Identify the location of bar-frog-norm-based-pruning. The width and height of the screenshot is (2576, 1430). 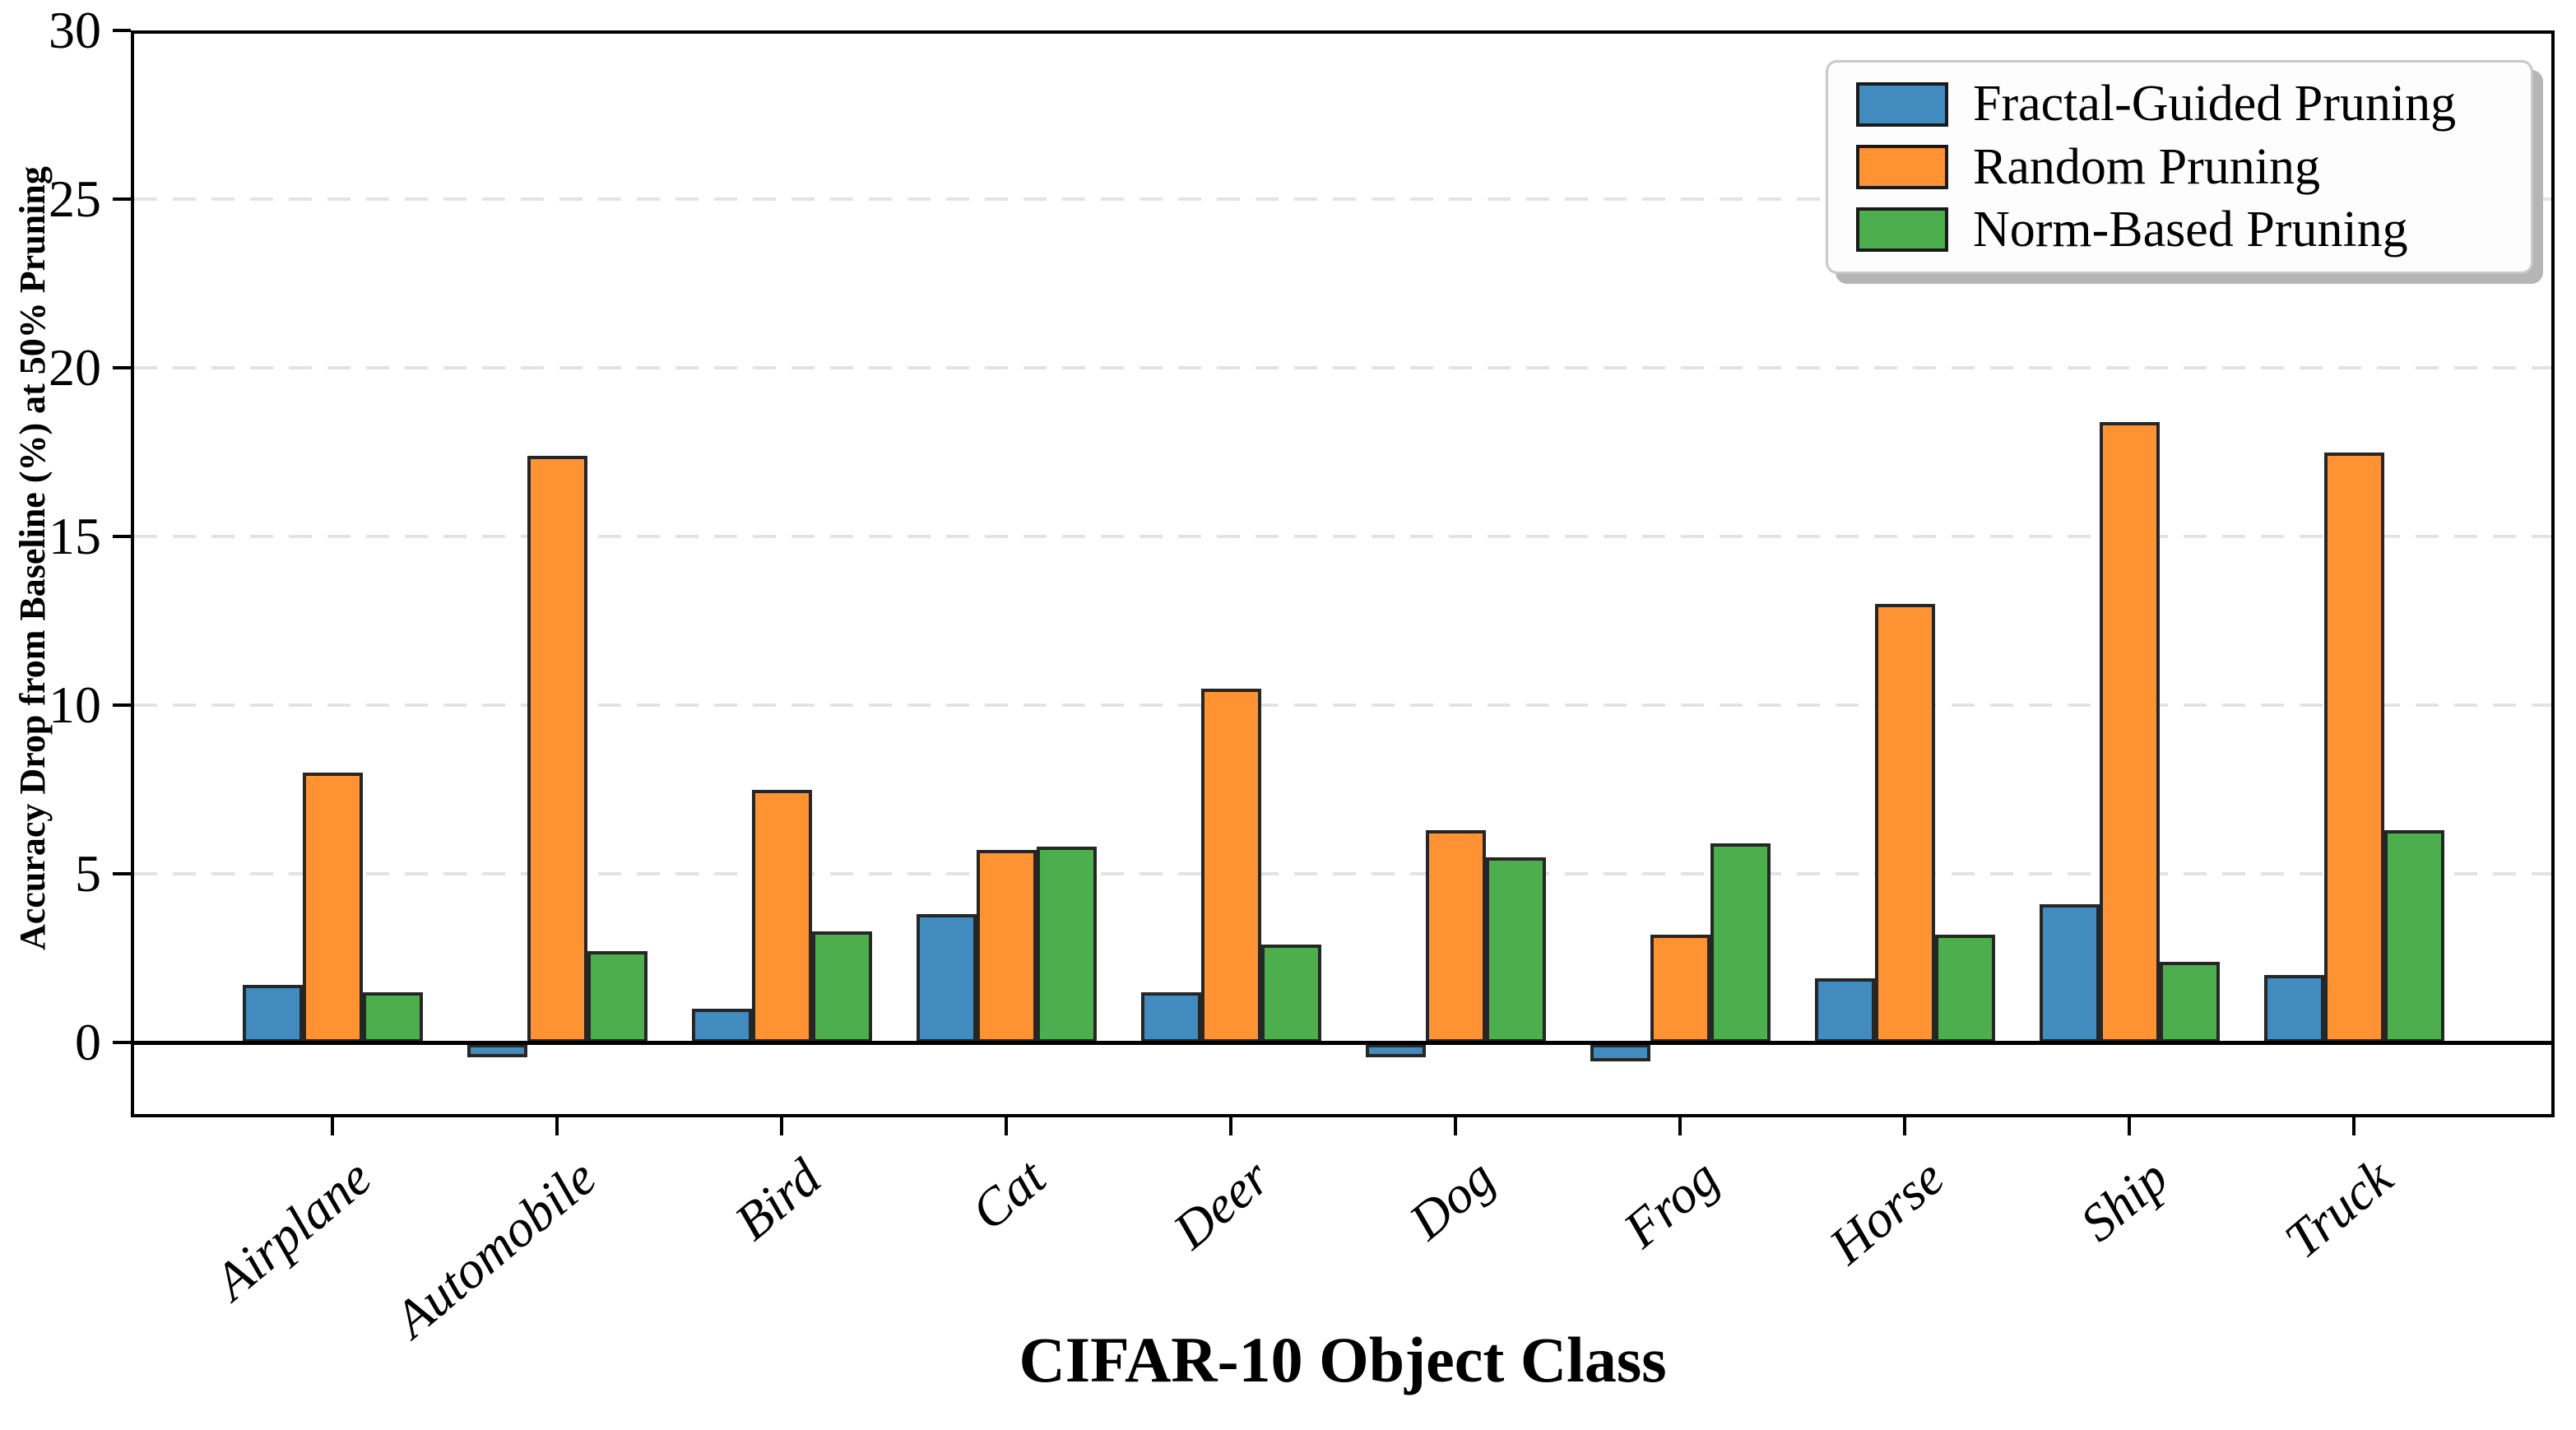
(1741, 943).